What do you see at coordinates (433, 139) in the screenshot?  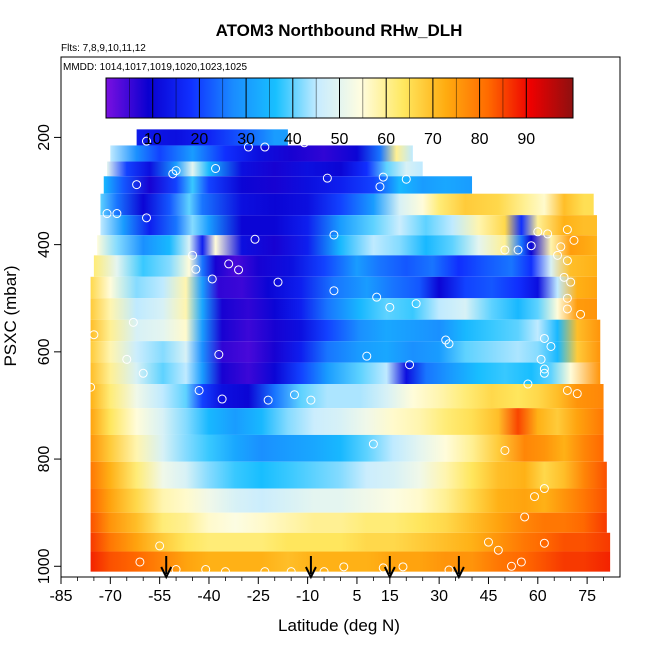 I see `colorbar-tick-label: 70` at bounding box center [433, 139].